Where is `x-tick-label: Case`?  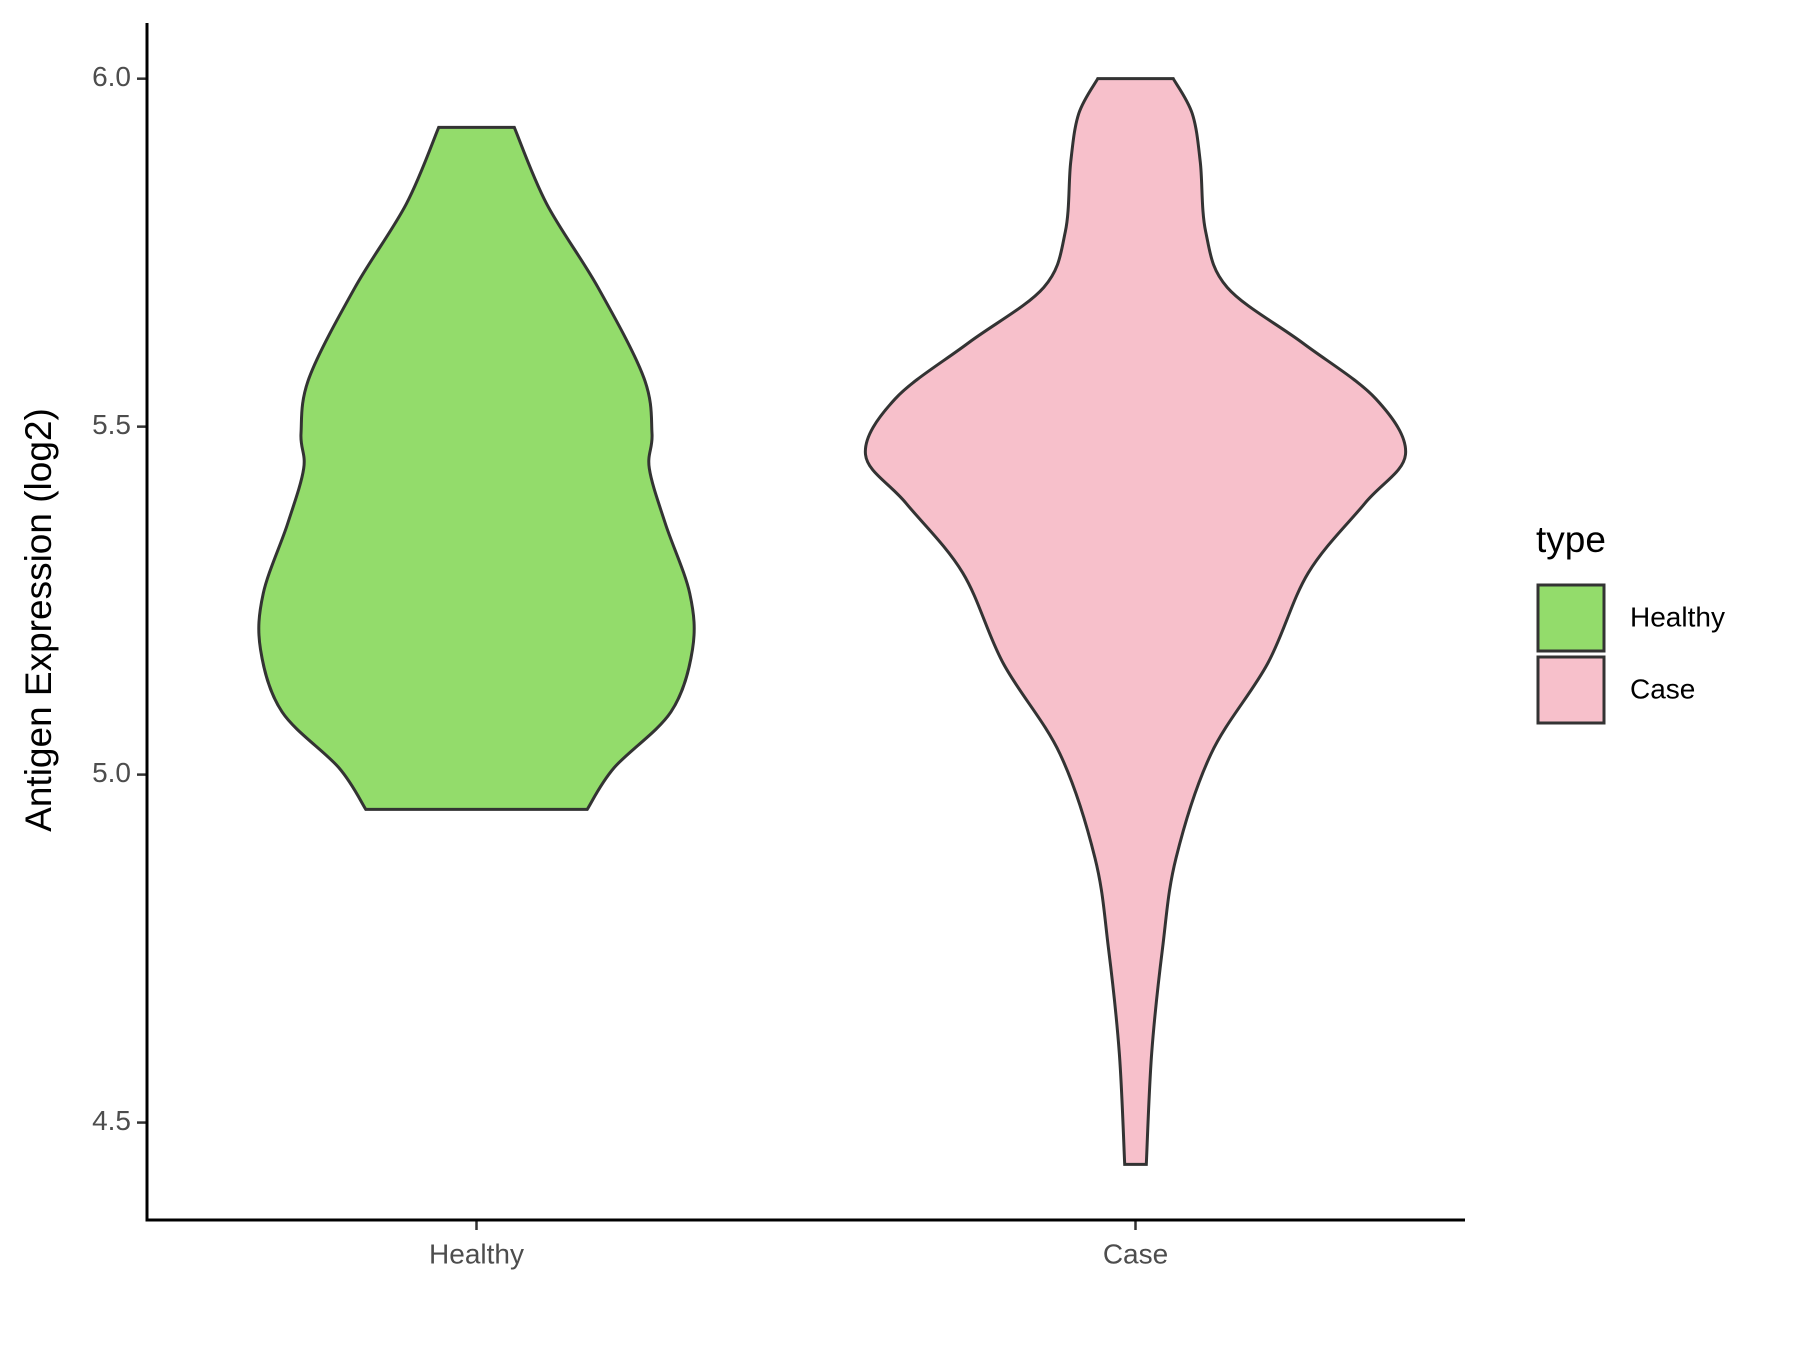 x-tick-label: Case is located at coordinates (1135, 1253).